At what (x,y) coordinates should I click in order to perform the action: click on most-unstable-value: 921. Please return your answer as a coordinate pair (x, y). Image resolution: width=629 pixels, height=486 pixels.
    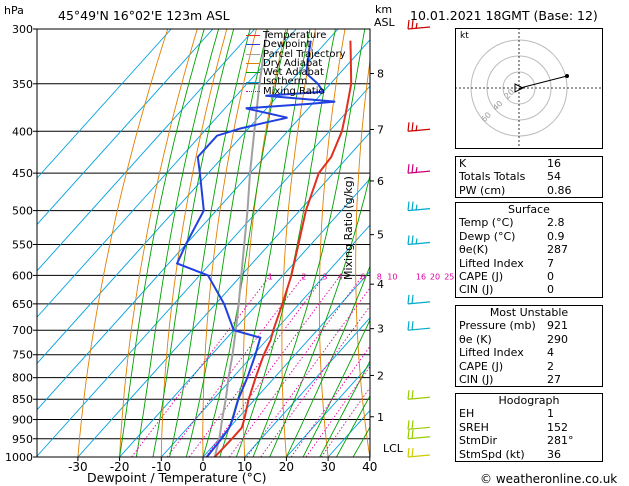
    Looking at the image, I should click on (557, 326).